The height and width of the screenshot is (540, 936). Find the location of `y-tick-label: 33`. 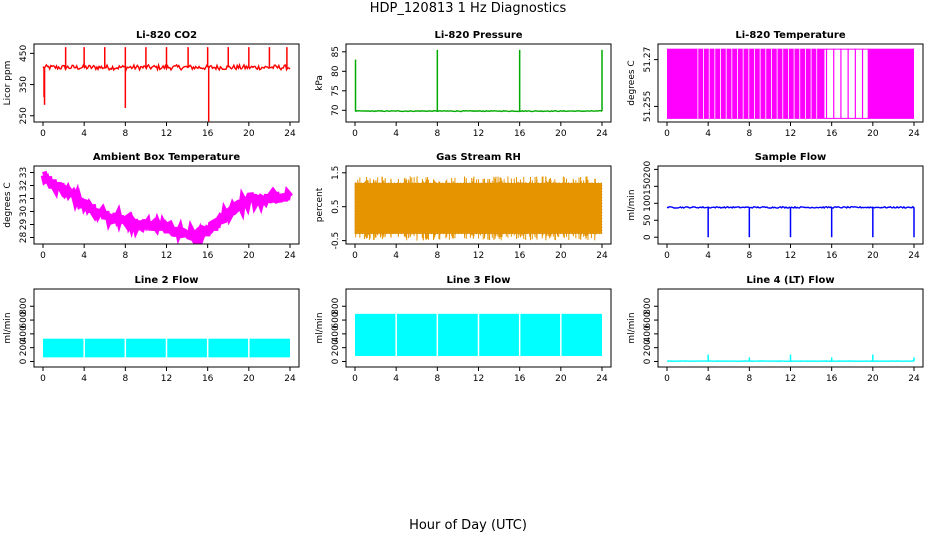

y-tick-label: 33 is located at coordinates (24, 172).